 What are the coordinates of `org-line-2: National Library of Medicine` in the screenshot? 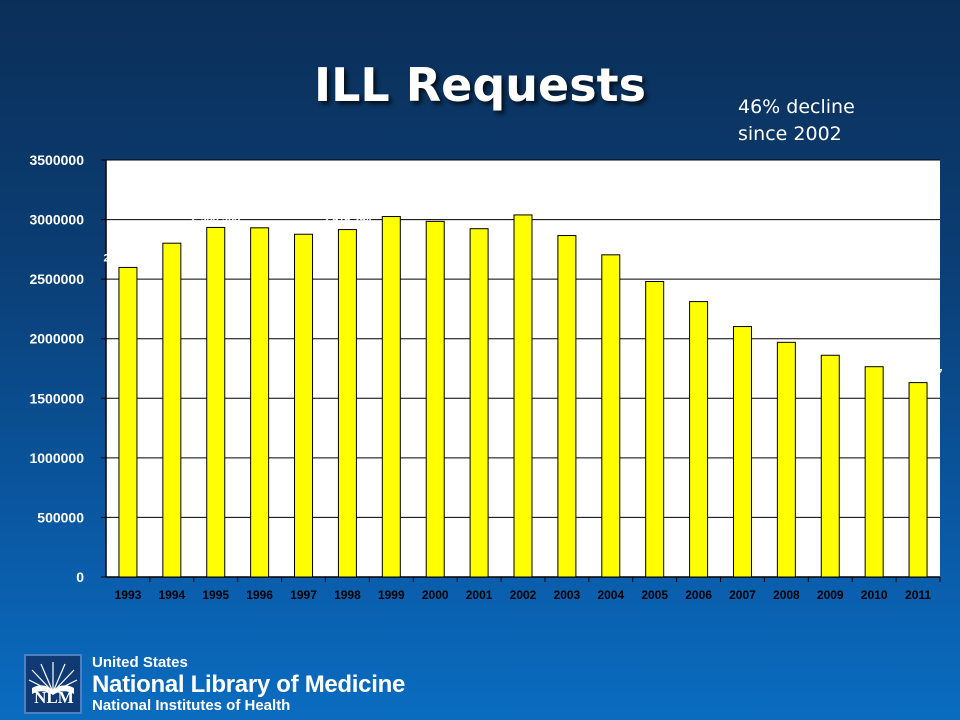 It's located at (248, 684).